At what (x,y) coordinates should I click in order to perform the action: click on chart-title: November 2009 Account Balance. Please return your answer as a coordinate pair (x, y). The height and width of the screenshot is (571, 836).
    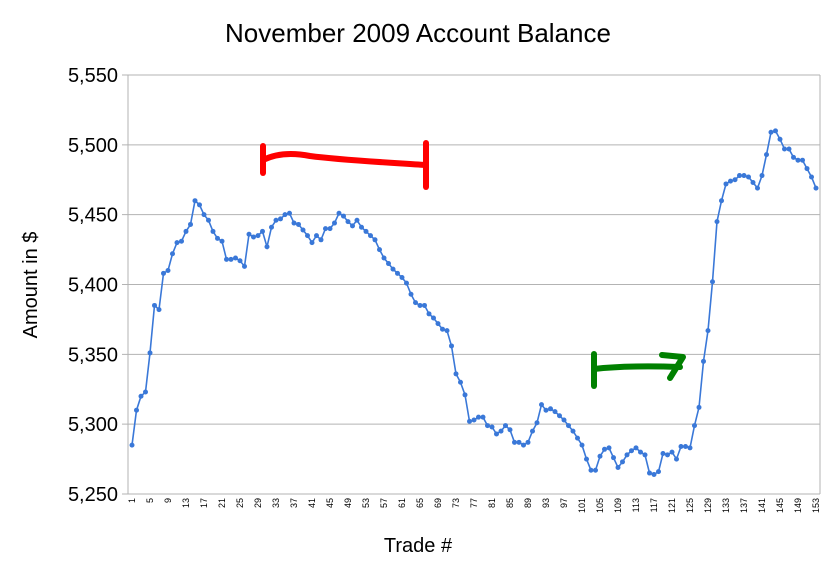
    Looking at the image, I should click on (418, 33).